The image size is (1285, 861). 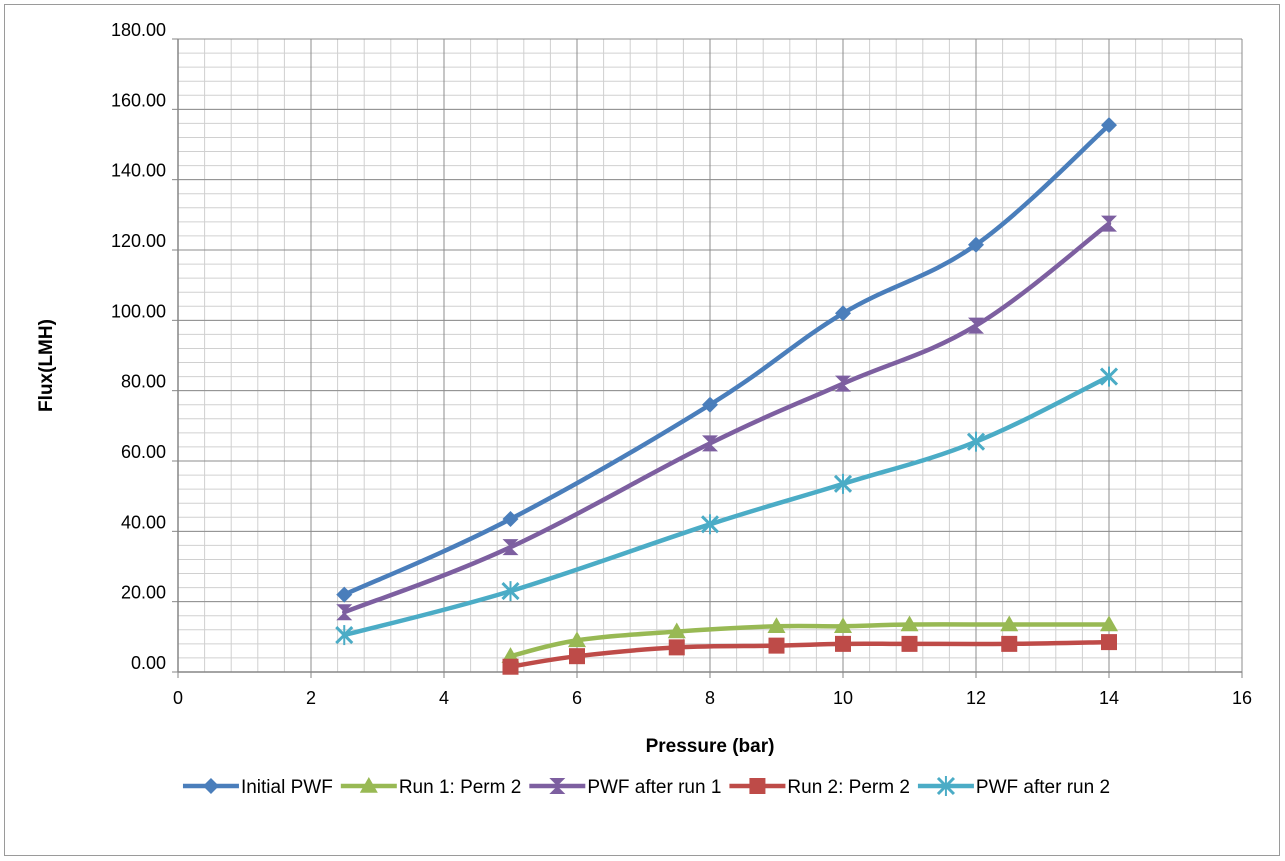 I want to click on legend-label: PWF after run 2, so click(x=1043, y=787).